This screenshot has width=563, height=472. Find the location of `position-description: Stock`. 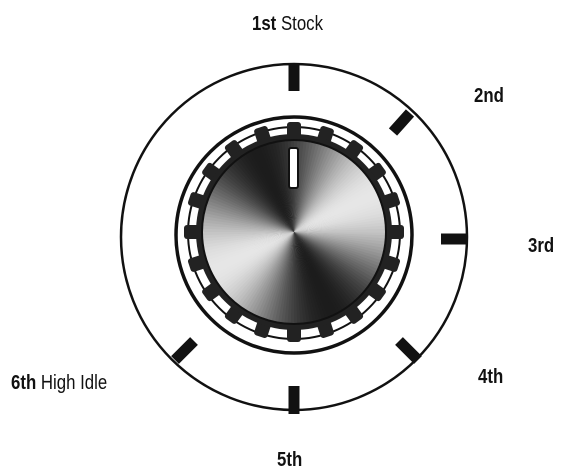

position-description: Stock is located at coordinates (301, 24).